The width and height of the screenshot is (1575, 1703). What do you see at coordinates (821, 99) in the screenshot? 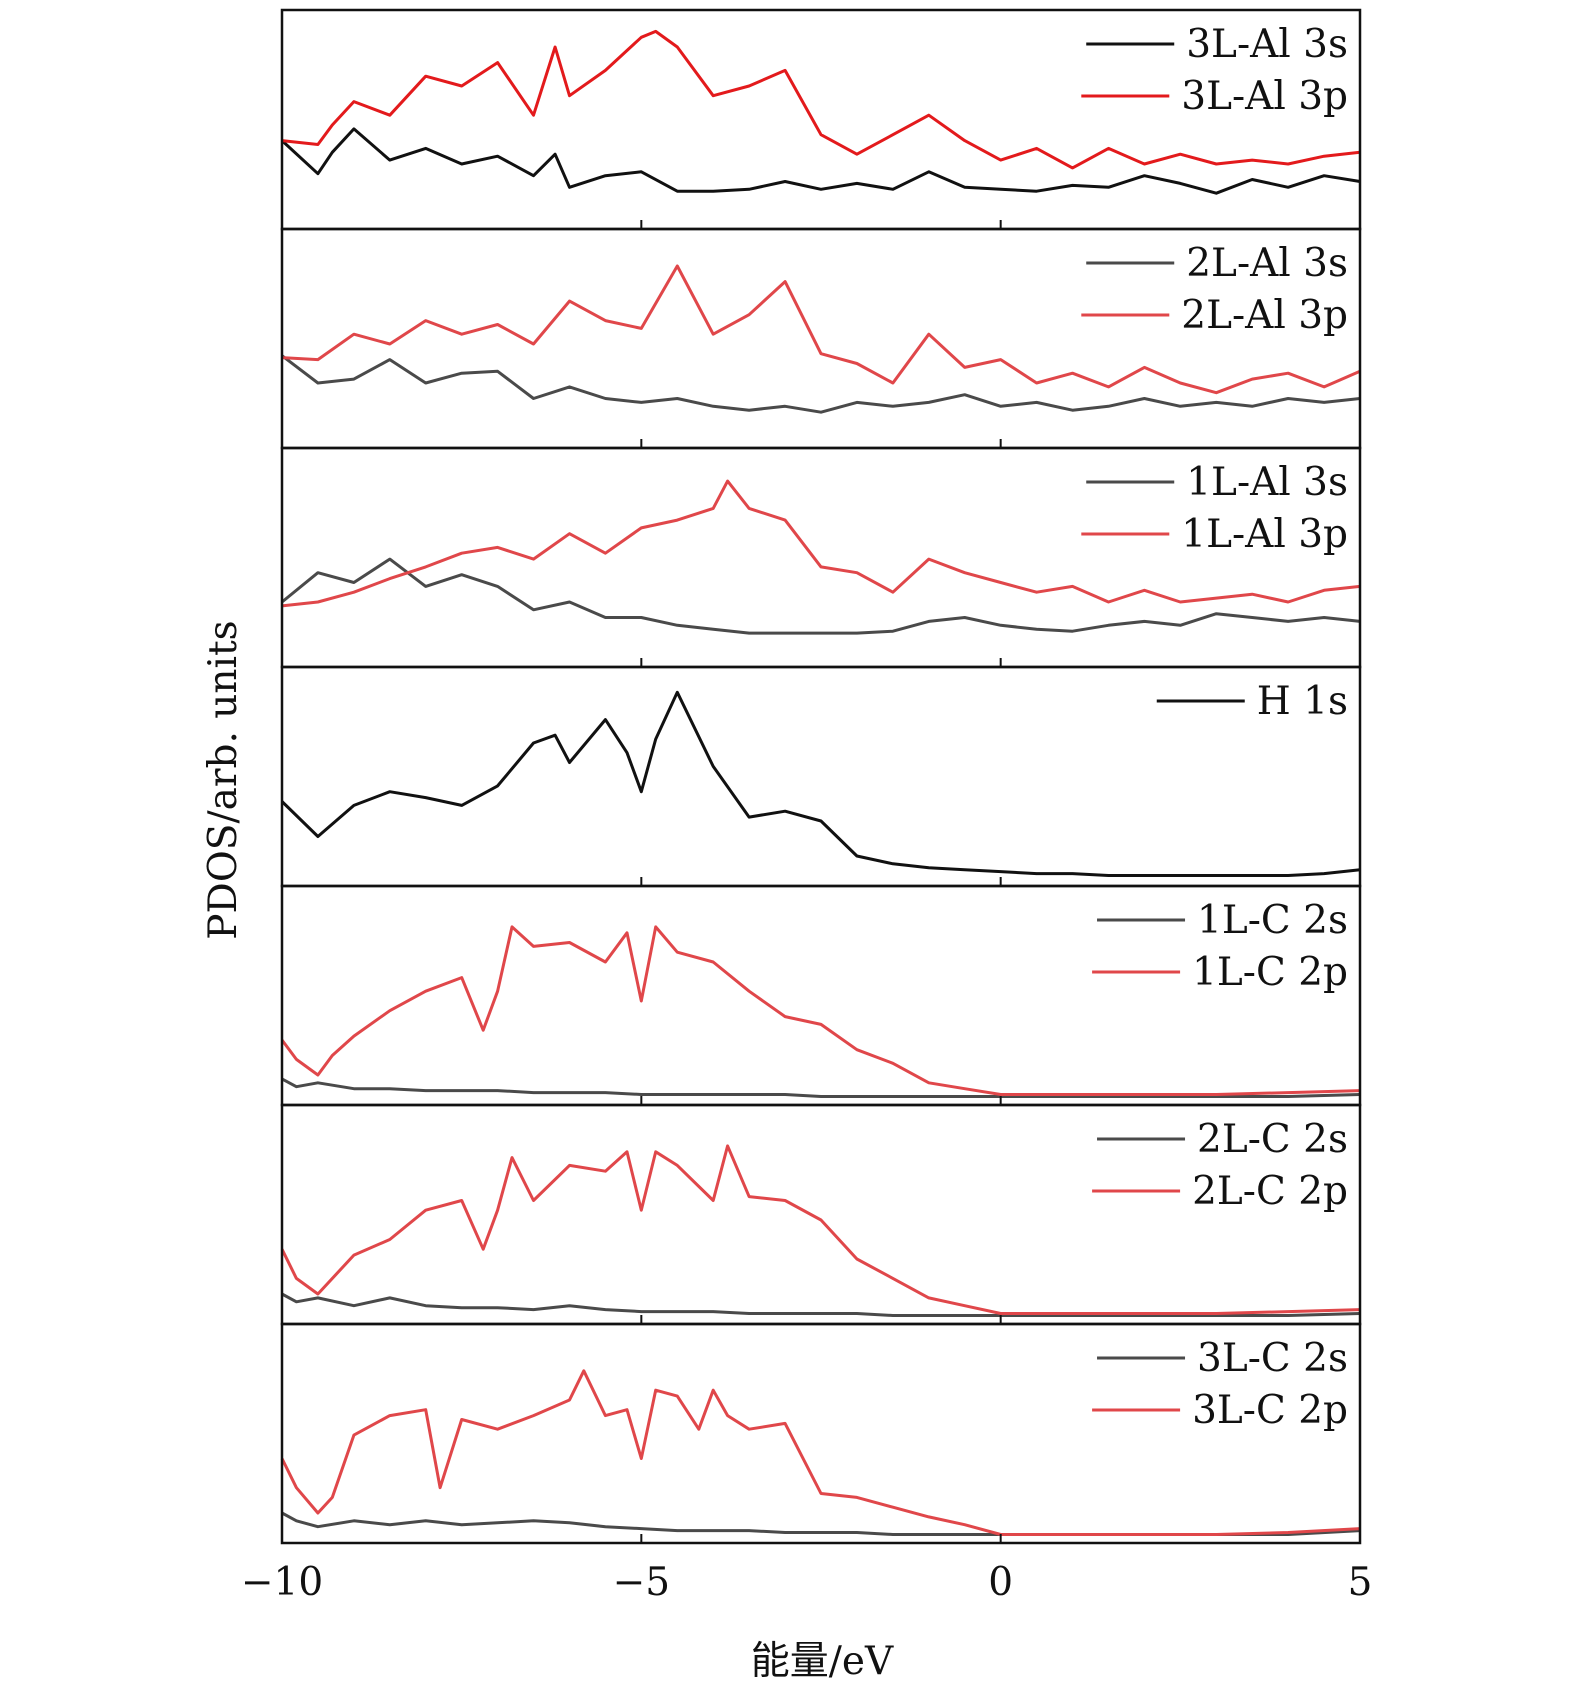
I see `series-line-3l-al-3p` at bounding box center [821, 99].